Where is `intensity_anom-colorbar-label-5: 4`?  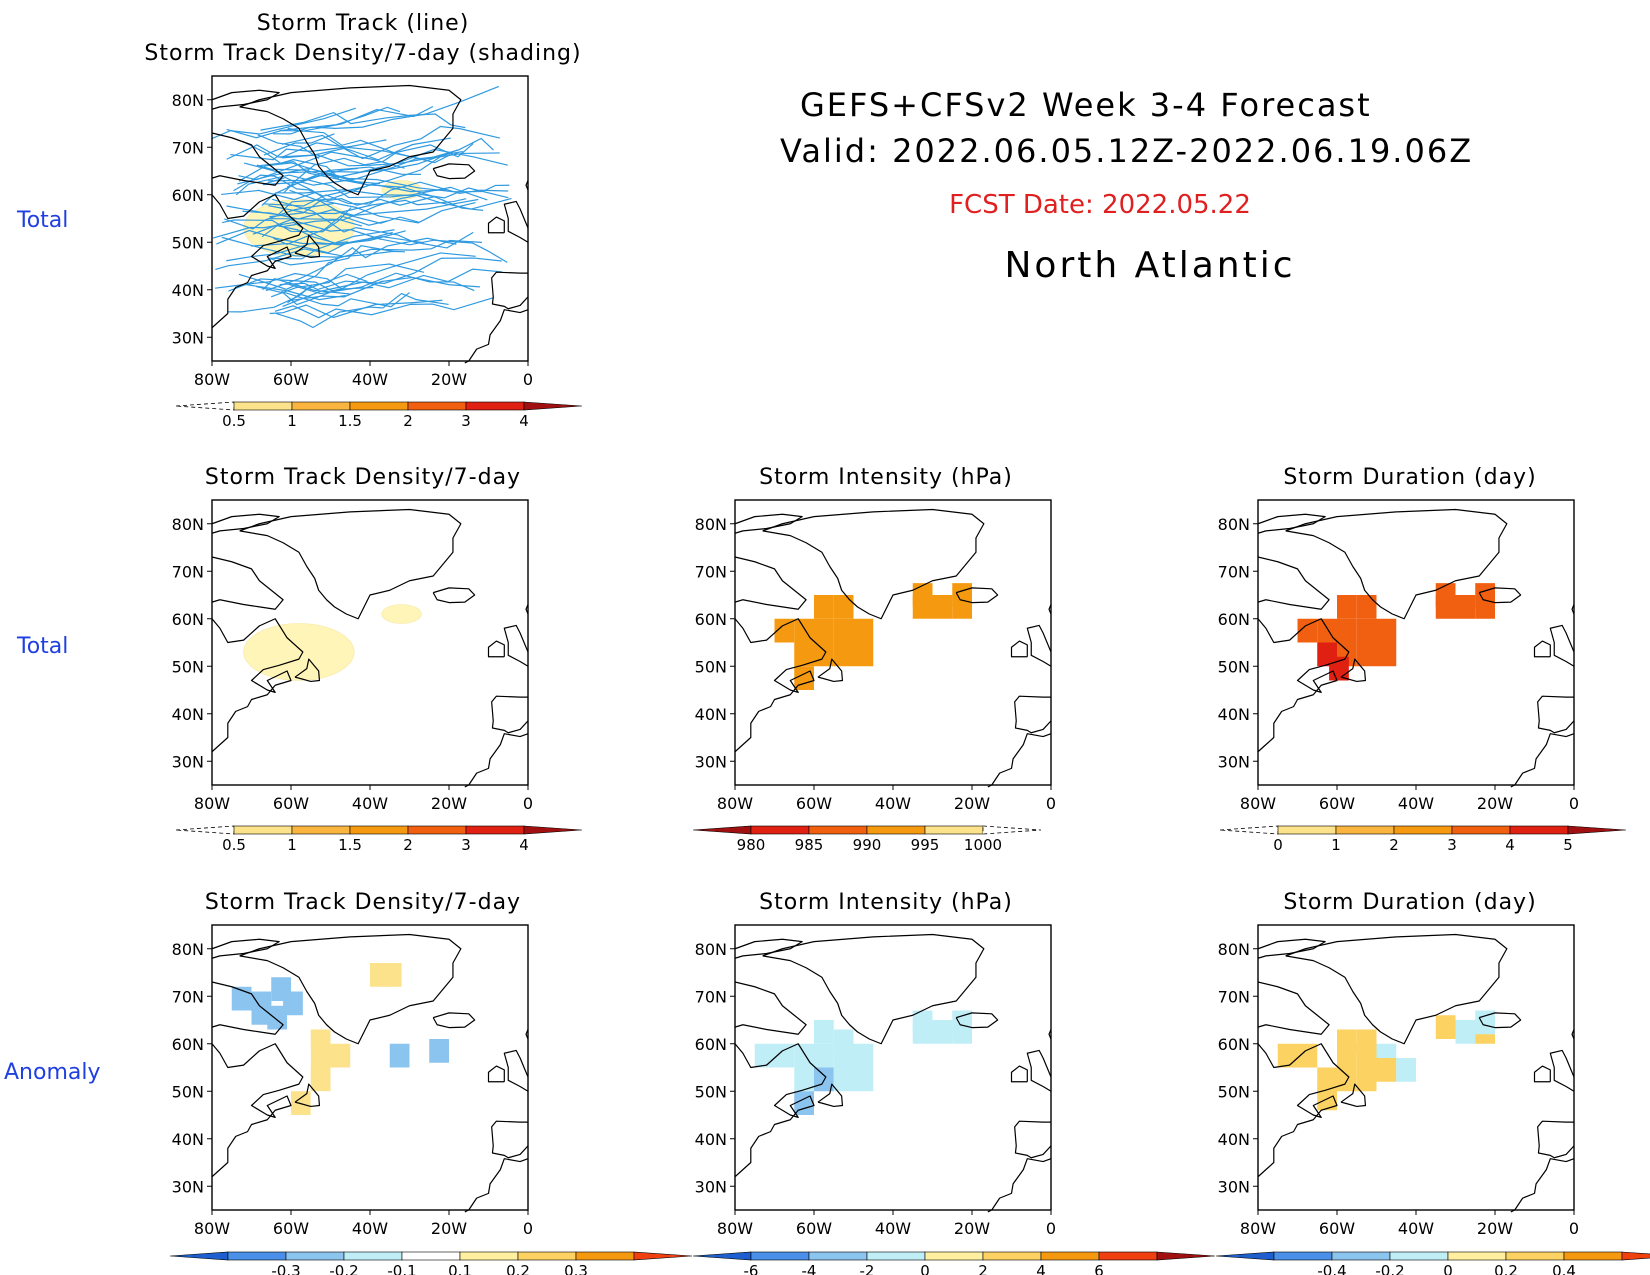 intensity_anom-colorbar-label-5: 4 is located at coordinates (1041, 1268).